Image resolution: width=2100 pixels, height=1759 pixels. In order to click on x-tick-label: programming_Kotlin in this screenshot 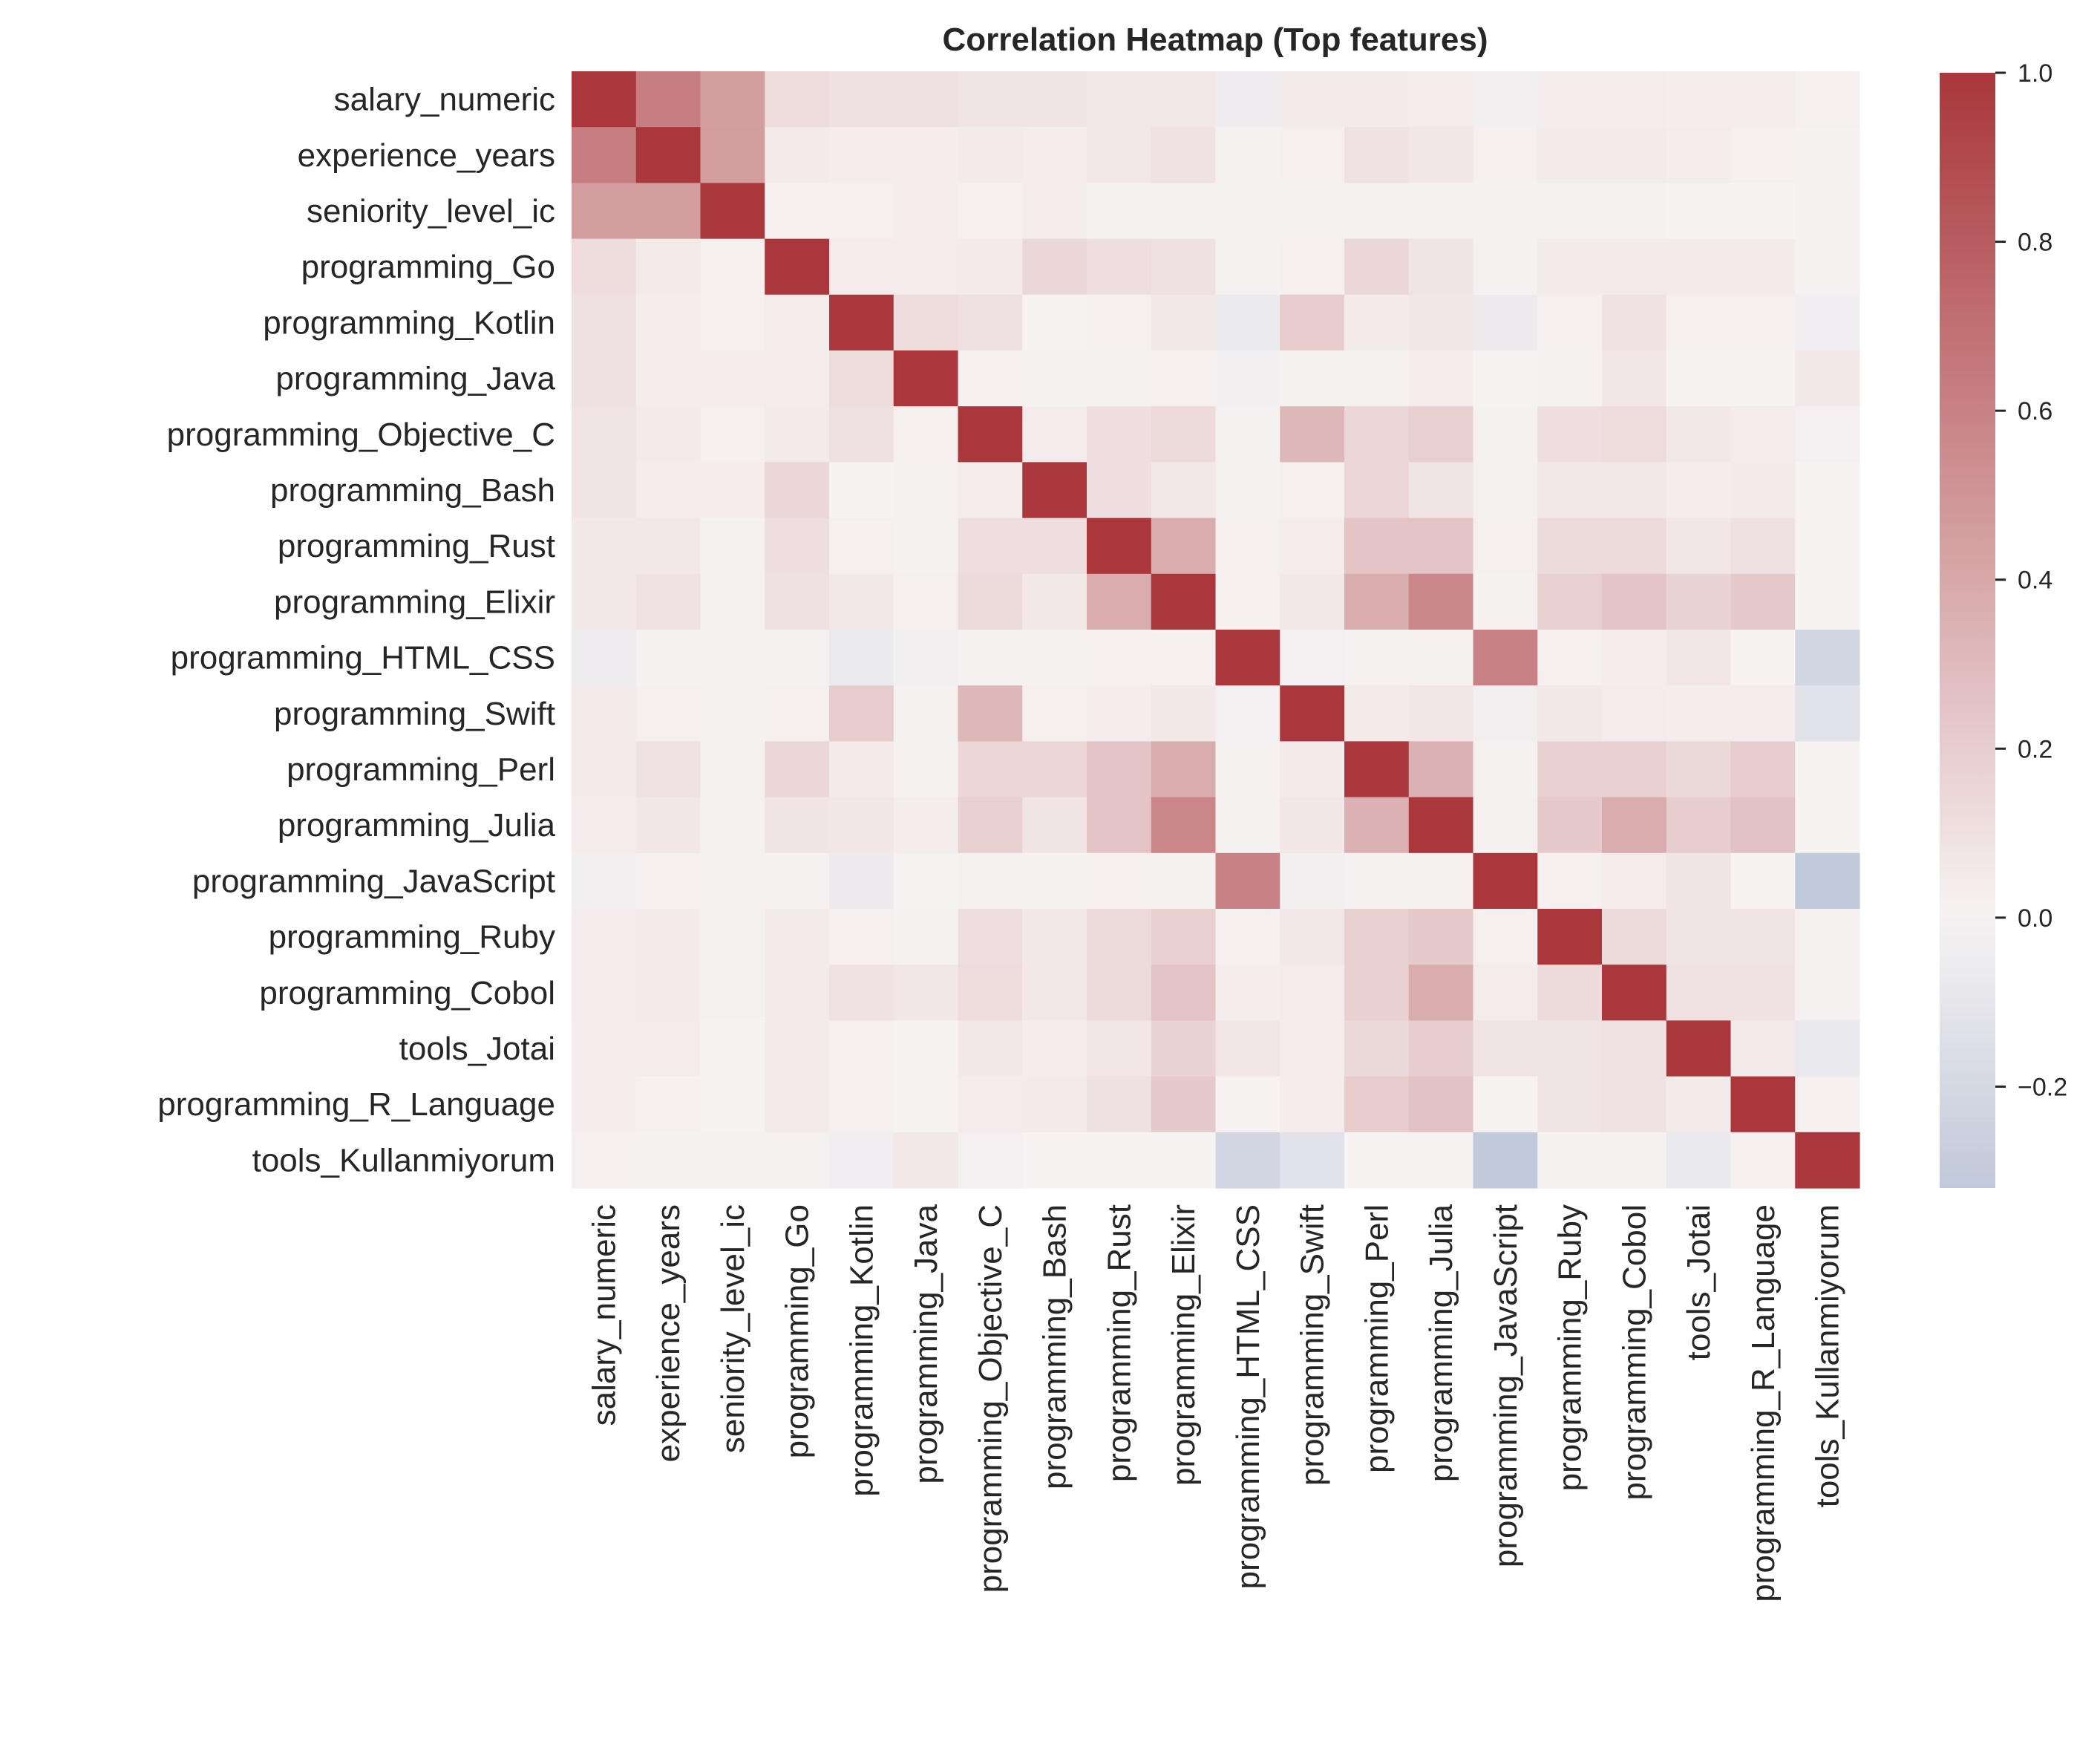, I will do `click(862, 1350)`.